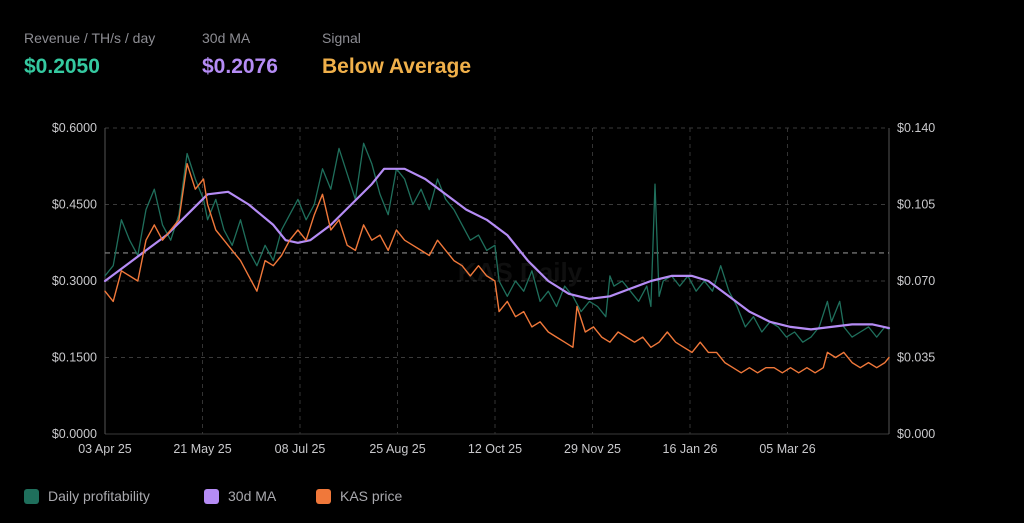 The width and height of the screenshot is (1024, 523). Describe the element at coordinates (240, 66) in the screenshot. I see `ma-value: $0.2076` at that location.